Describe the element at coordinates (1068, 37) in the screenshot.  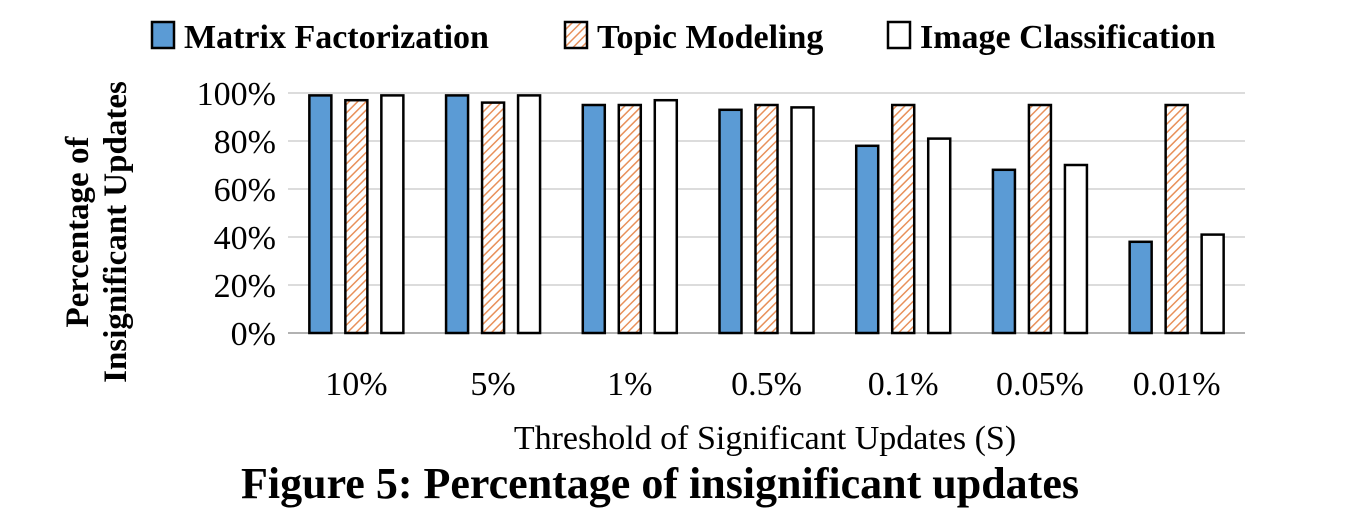
I see `legend-label: Image Classification` at that location.